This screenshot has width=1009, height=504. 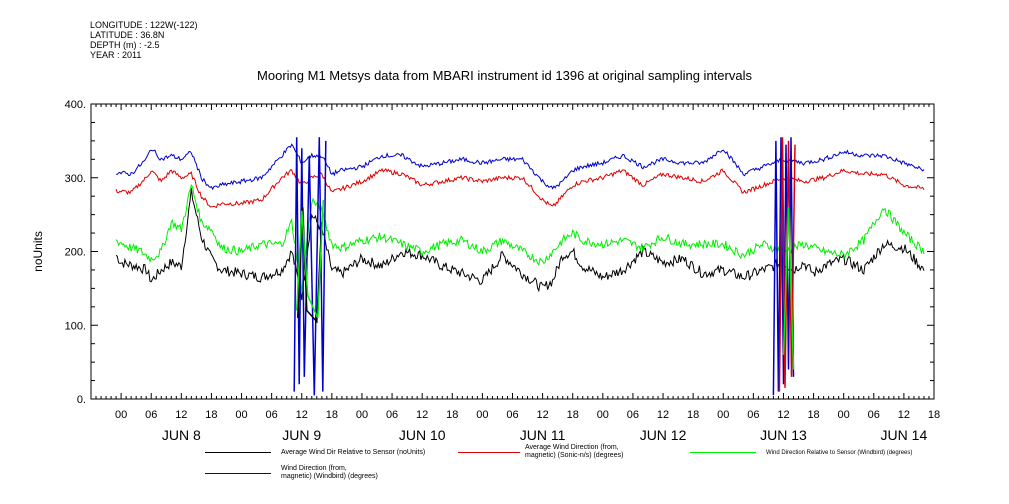 I want to click on y-tick-label: 200., so click(x=75, y=253).